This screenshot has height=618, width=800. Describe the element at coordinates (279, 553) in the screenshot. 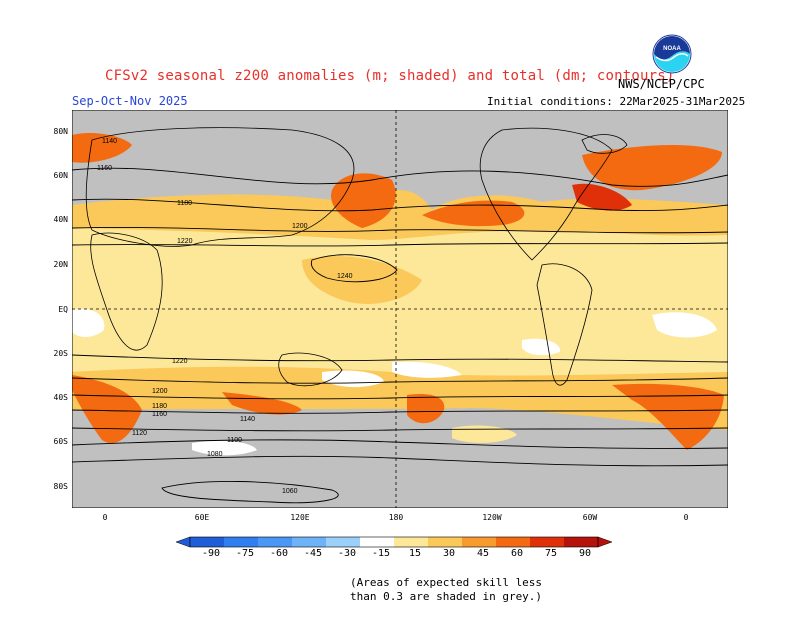

I see `colorbar-value: -60` at that location.